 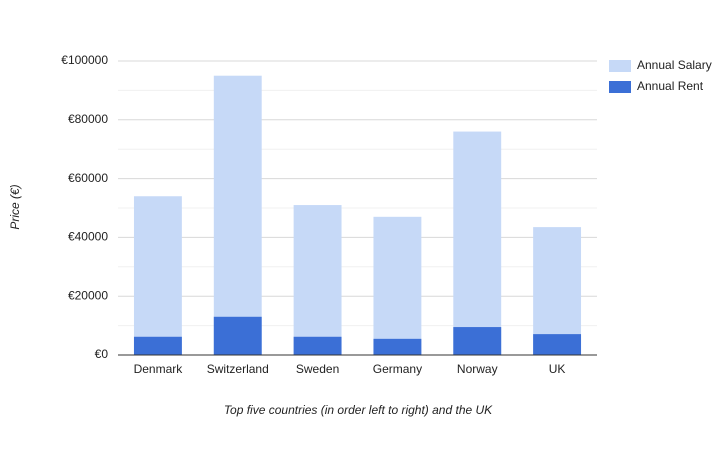 What do you see at coordinates (15, 206) in the screenshot?
I see `y-axis-label: Price (€)` at bounding box center [15, 206].